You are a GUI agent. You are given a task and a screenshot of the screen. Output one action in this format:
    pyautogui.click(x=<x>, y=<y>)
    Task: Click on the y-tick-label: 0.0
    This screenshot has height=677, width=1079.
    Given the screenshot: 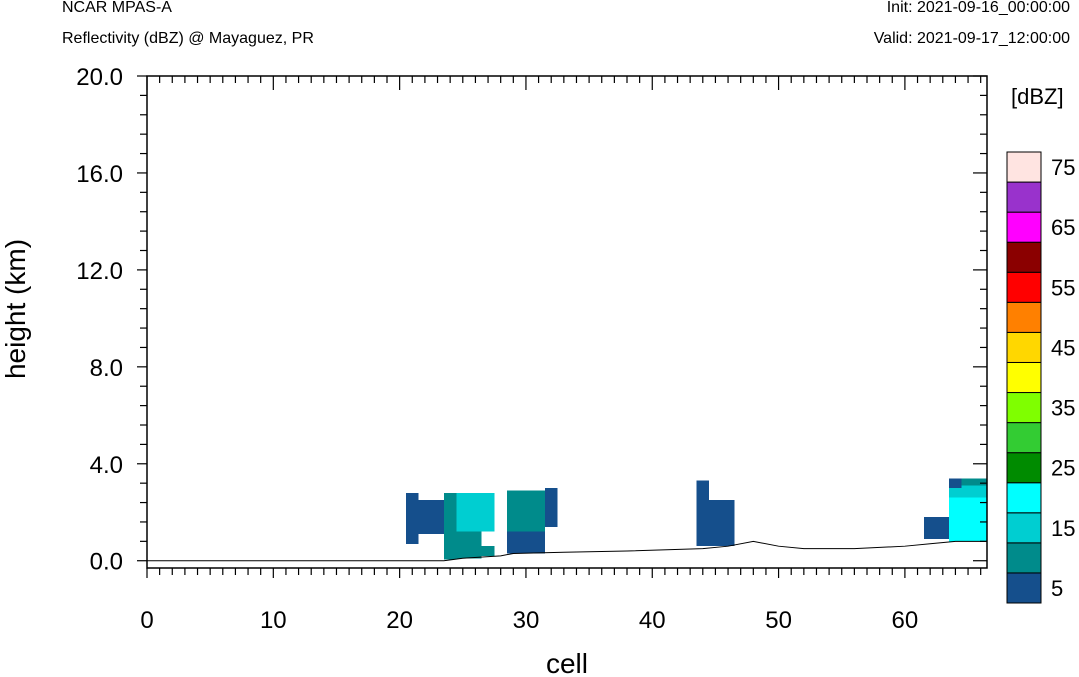 What is the action you would take?
    pyautogui.click(x=106, y=562)
    